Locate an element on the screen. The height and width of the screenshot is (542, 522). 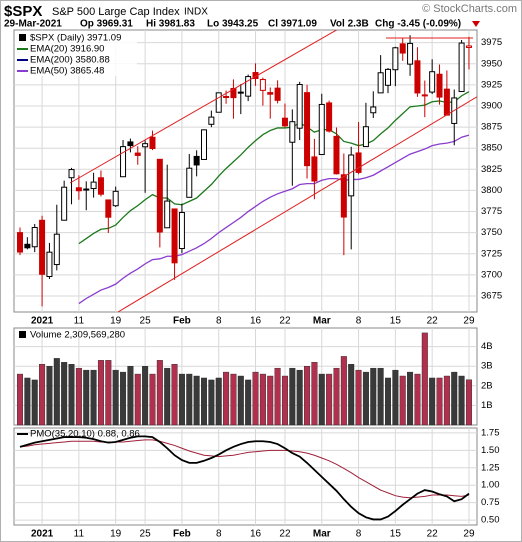
y-tick-label: 1.25 is located at coordinates (490, 467).